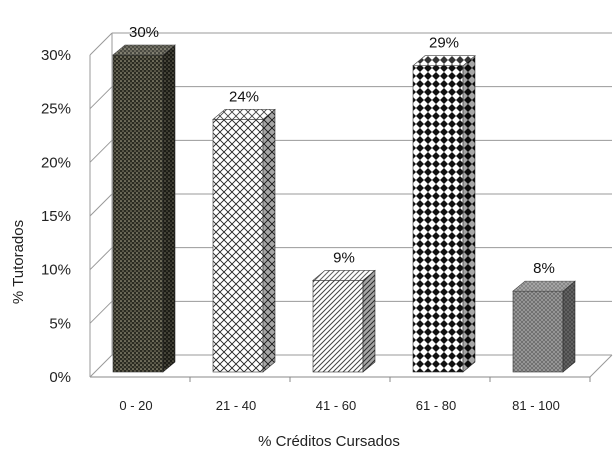 This screenshot has height=449, width=614. I want to click on y-tick-label: 10%, so click(56, 270).